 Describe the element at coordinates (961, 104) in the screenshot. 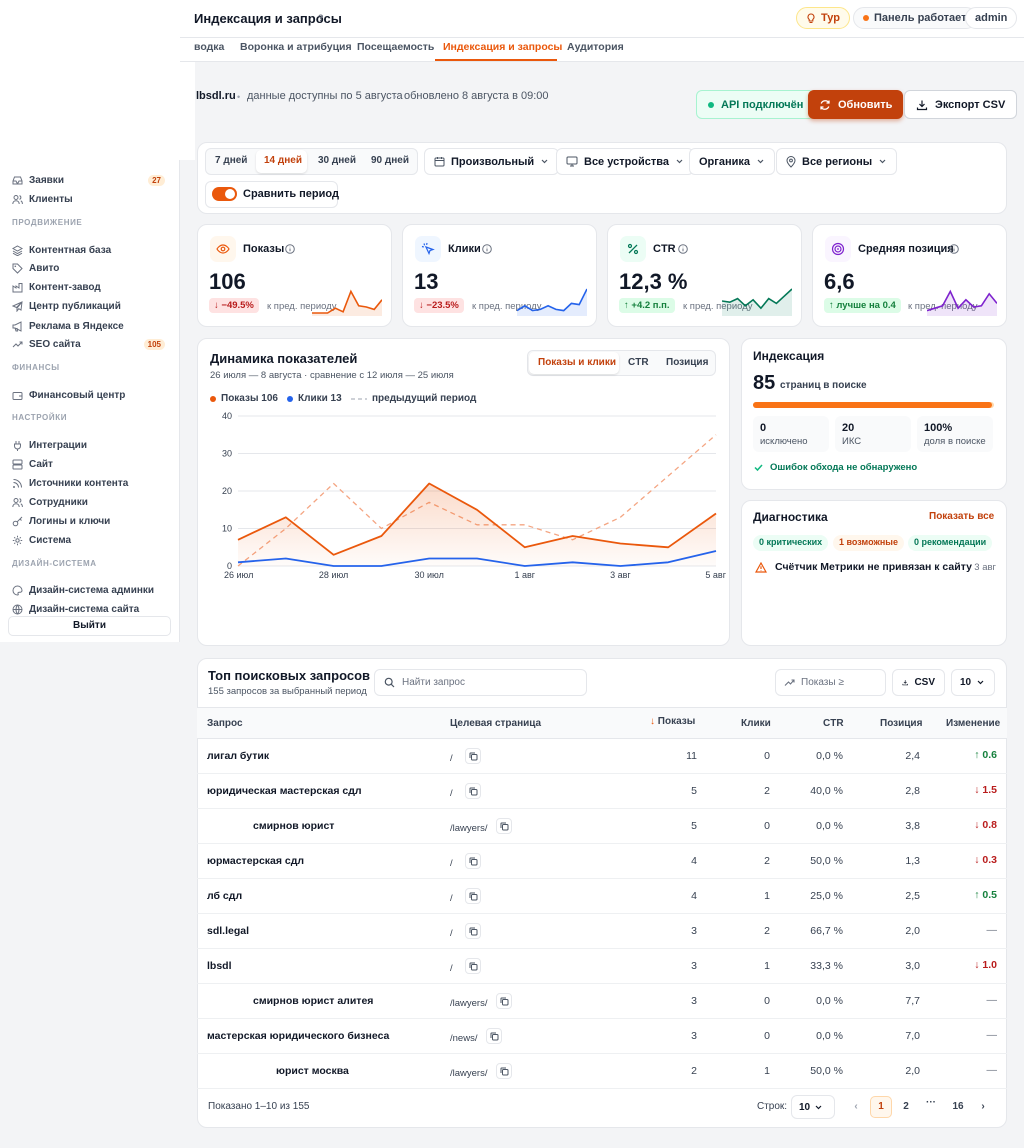

I see `export-csv-button: Экспорт CSV` at that location.